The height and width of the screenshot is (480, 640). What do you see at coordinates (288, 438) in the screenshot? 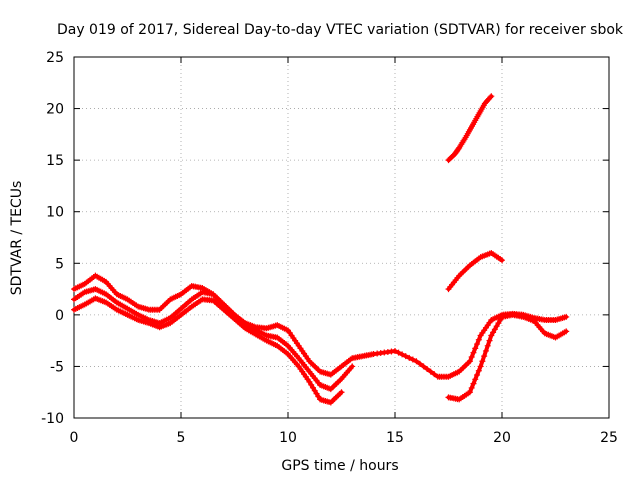
I see `x-tick-label: 10` at bounding box center [288, 438].